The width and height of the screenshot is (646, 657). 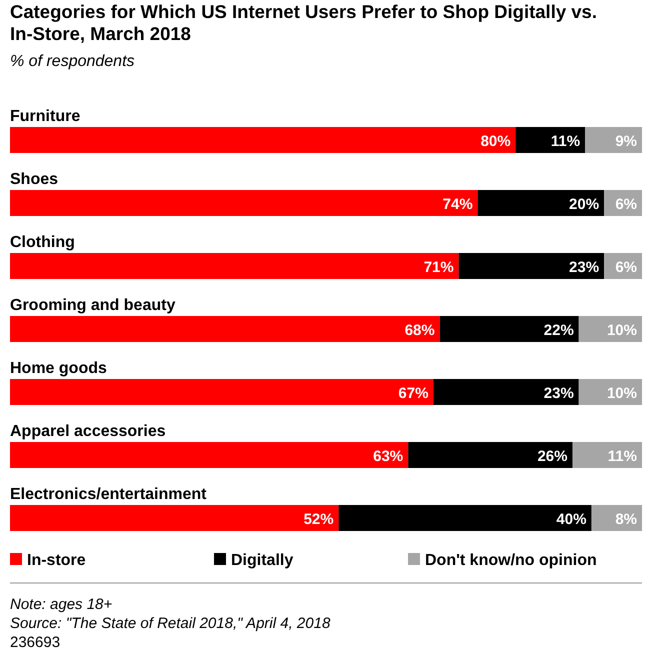 What do you see at coordinates (413, 393) in the screenshot?
I see `data-label: 67%` at bounding box center [413, 393].